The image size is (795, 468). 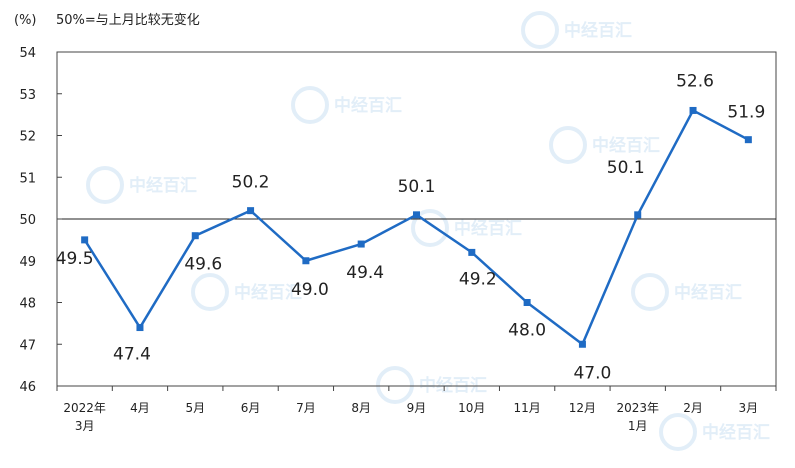 I want to click on x-tick-label: 12月, so click(x=582, y=408).